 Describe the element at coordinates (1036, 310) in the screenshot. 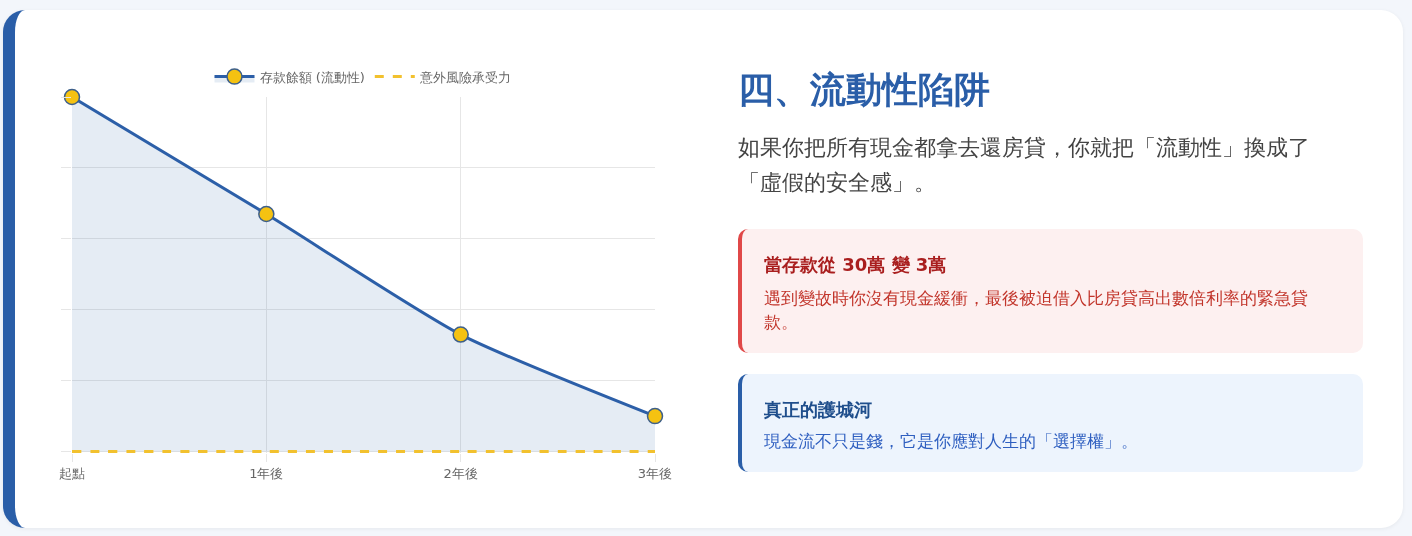

I see `text: 遇到變故時你沒有現金緩衝，最後被迫借入比房貸高出數倍利率的緊急貸款。` at that location.